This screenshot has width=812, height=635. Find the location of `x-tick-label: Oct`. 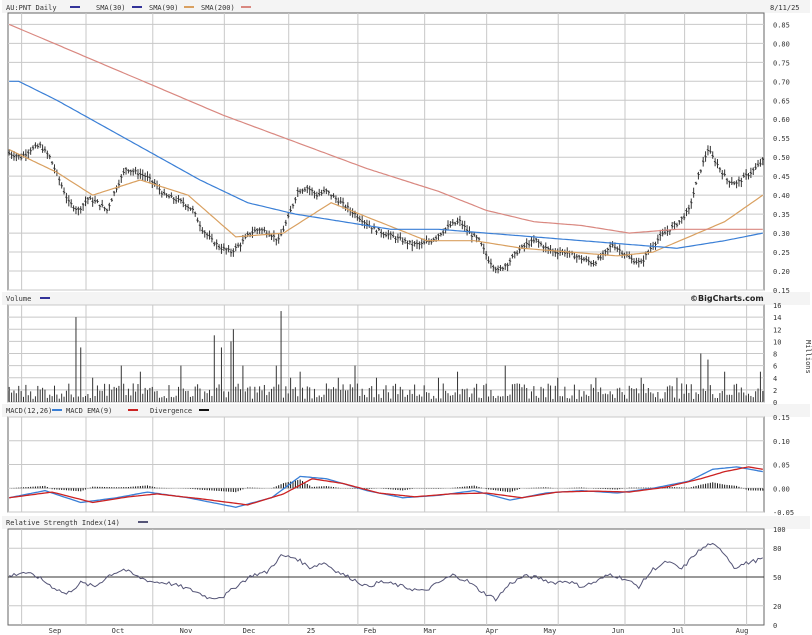

x-tick-label: Oct is located at coordinates (118, 631).